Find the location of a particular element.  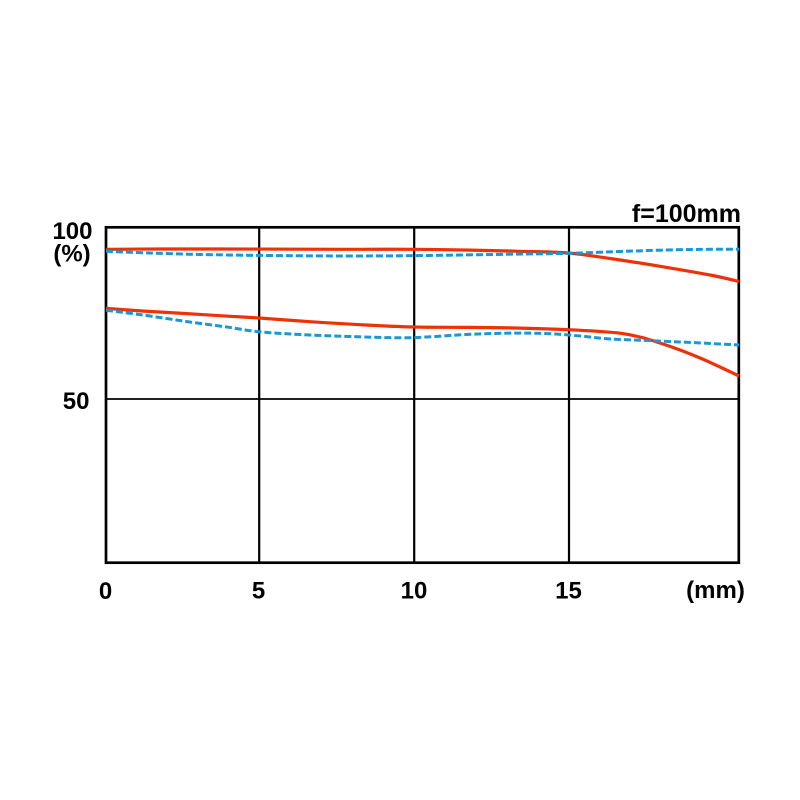

svg-text: 50 is located at coordinates (76, 401).